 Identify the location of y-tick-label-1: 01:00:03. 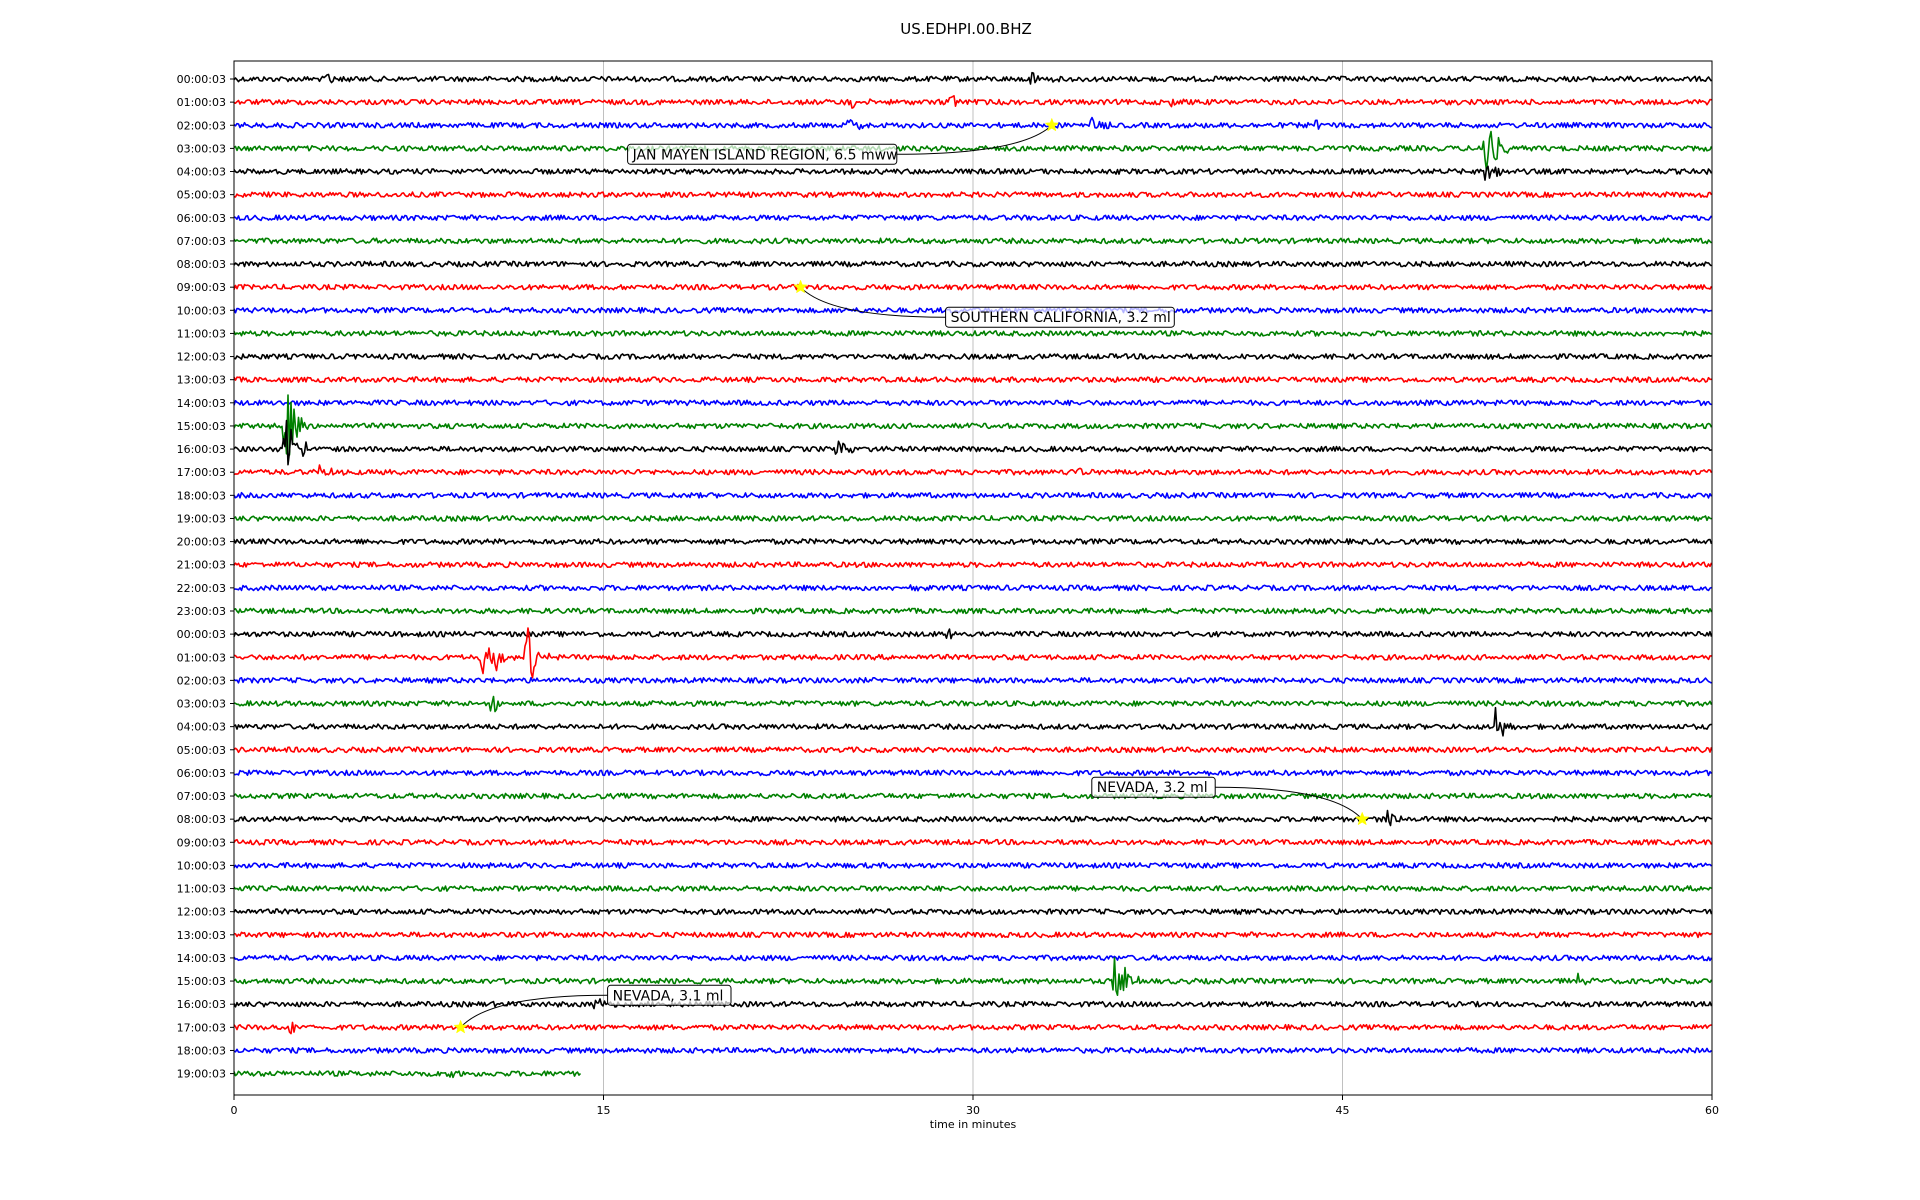
(201, 102).